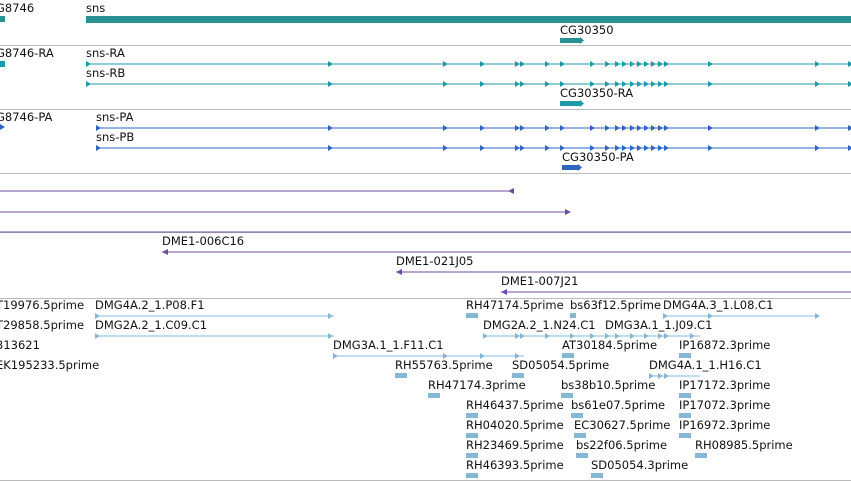 This screenshot has height=481, width=851. What do you see at coordinates (214, 328) in the screenshot?
I see `est-feature: DMG2A.2_1.C09.C1` at bounding box center [214, 328].